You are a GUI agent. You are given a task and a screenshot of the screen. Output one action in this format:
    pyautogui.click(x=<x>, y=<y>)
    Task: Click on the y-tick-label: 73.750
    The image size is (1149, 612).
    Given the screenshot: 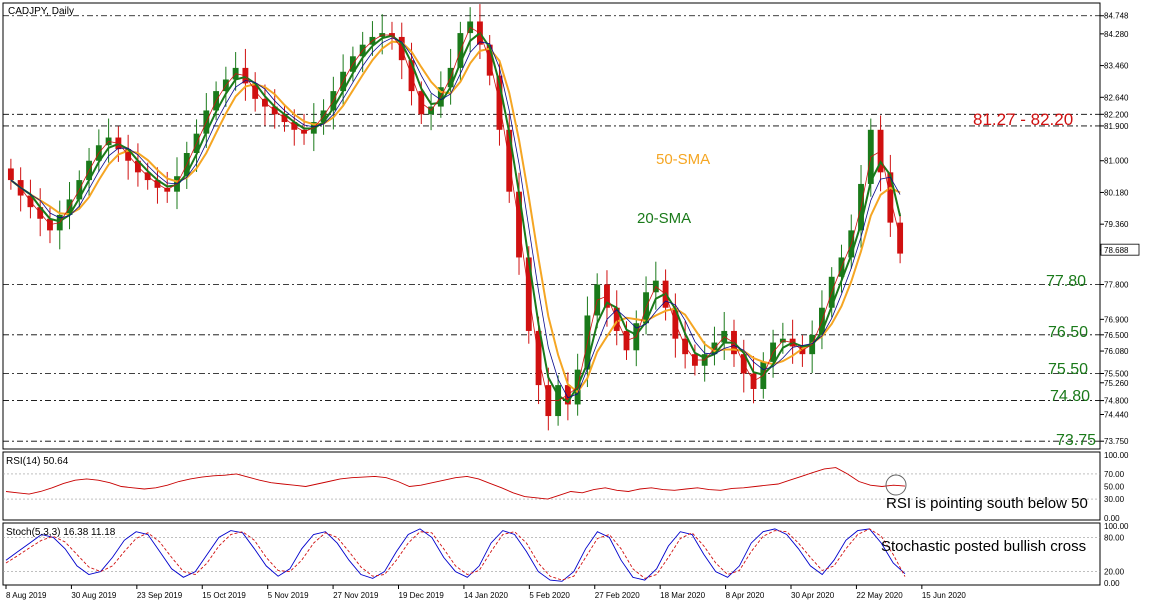 What is the action you would take?
    pyautogui.click(x=1116, y=441)
    